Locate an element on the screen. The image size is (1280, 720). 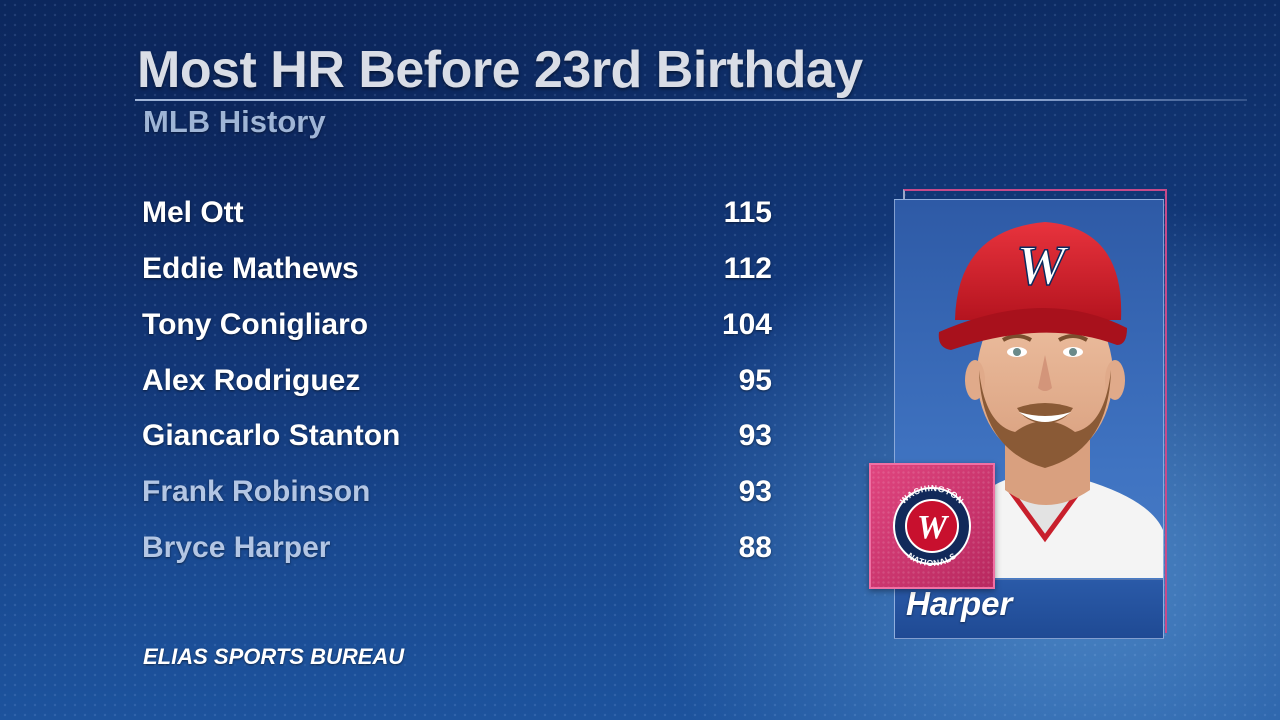
player-name: Alex Rodriguez is located at coordinates (251, 380).